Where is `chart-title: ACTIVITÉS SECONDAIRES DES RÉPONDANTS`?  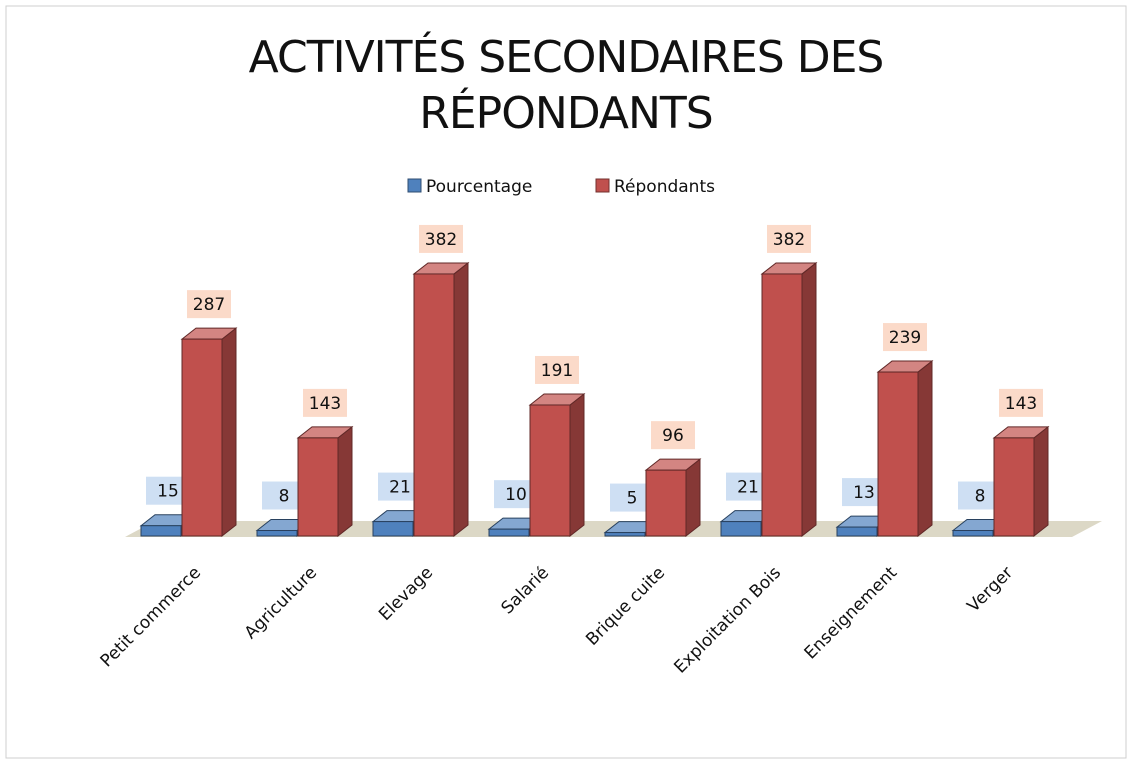 chart-title: ACTIVITÉS SECONDAIRES DES RÉPONDANTS is located at coordinates (566, 85).